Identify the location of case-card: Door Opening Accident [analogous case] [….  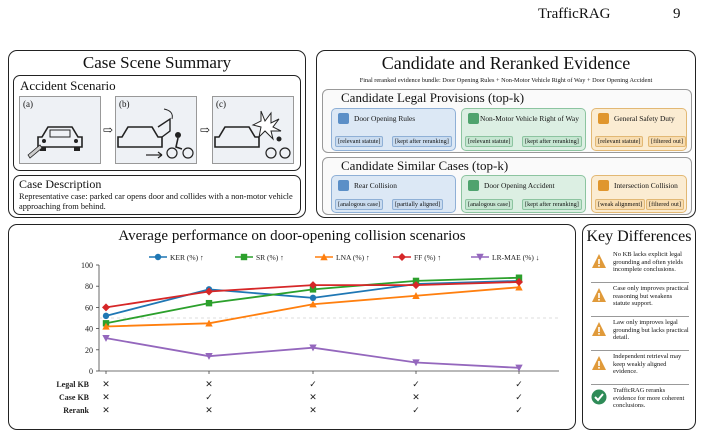
(523, 194).